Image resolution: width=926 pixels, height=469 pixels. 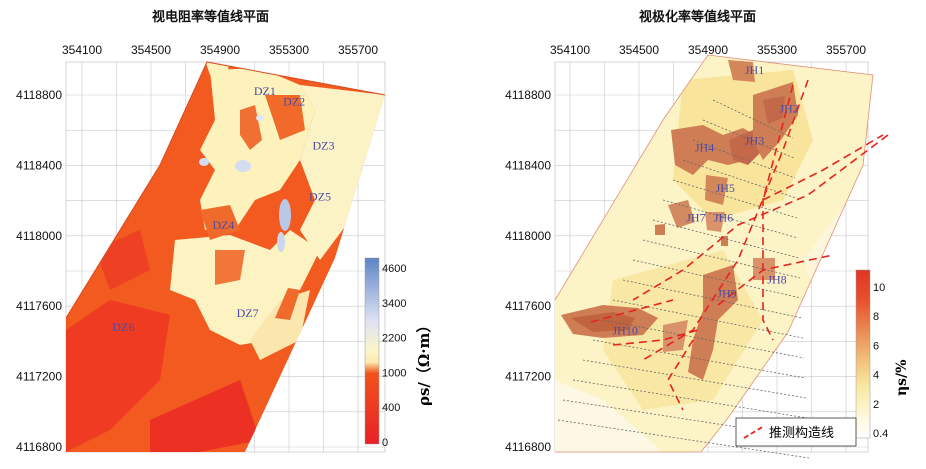 What do you see at coordinates (698, 17) in the screenshot?
I see `right-chart-title: 视极化率等值线平面` at bounding box center [698, 17].